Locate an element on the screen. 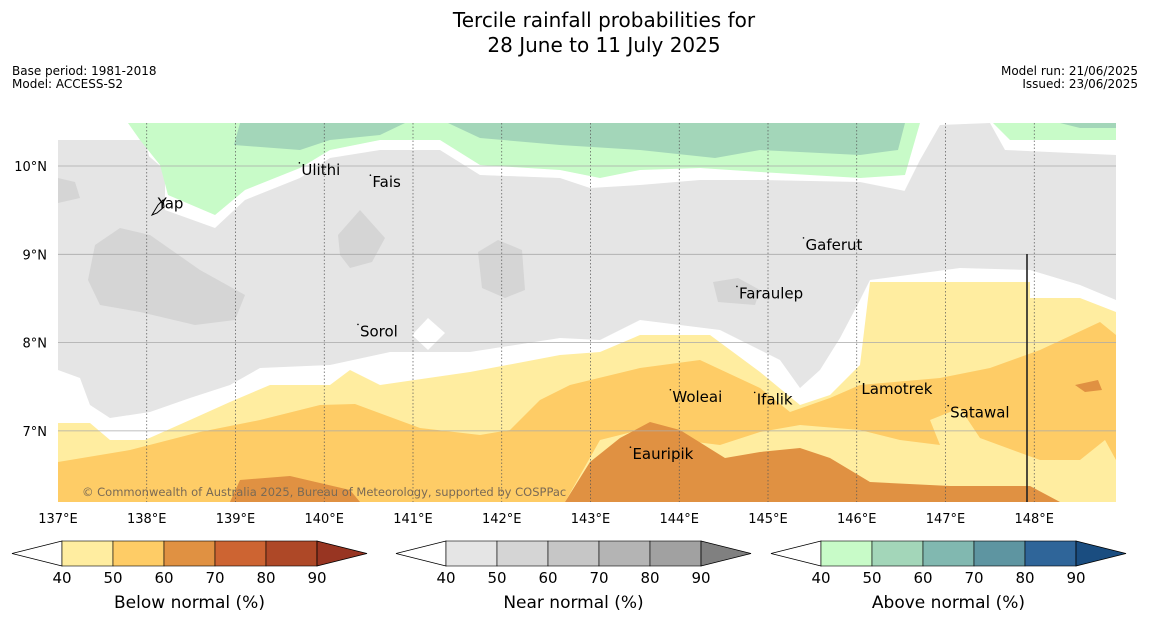 The width and height of the screenshot is (1150, 644). lon-tick-label: 148°E is located at coordinates (1034, 519).